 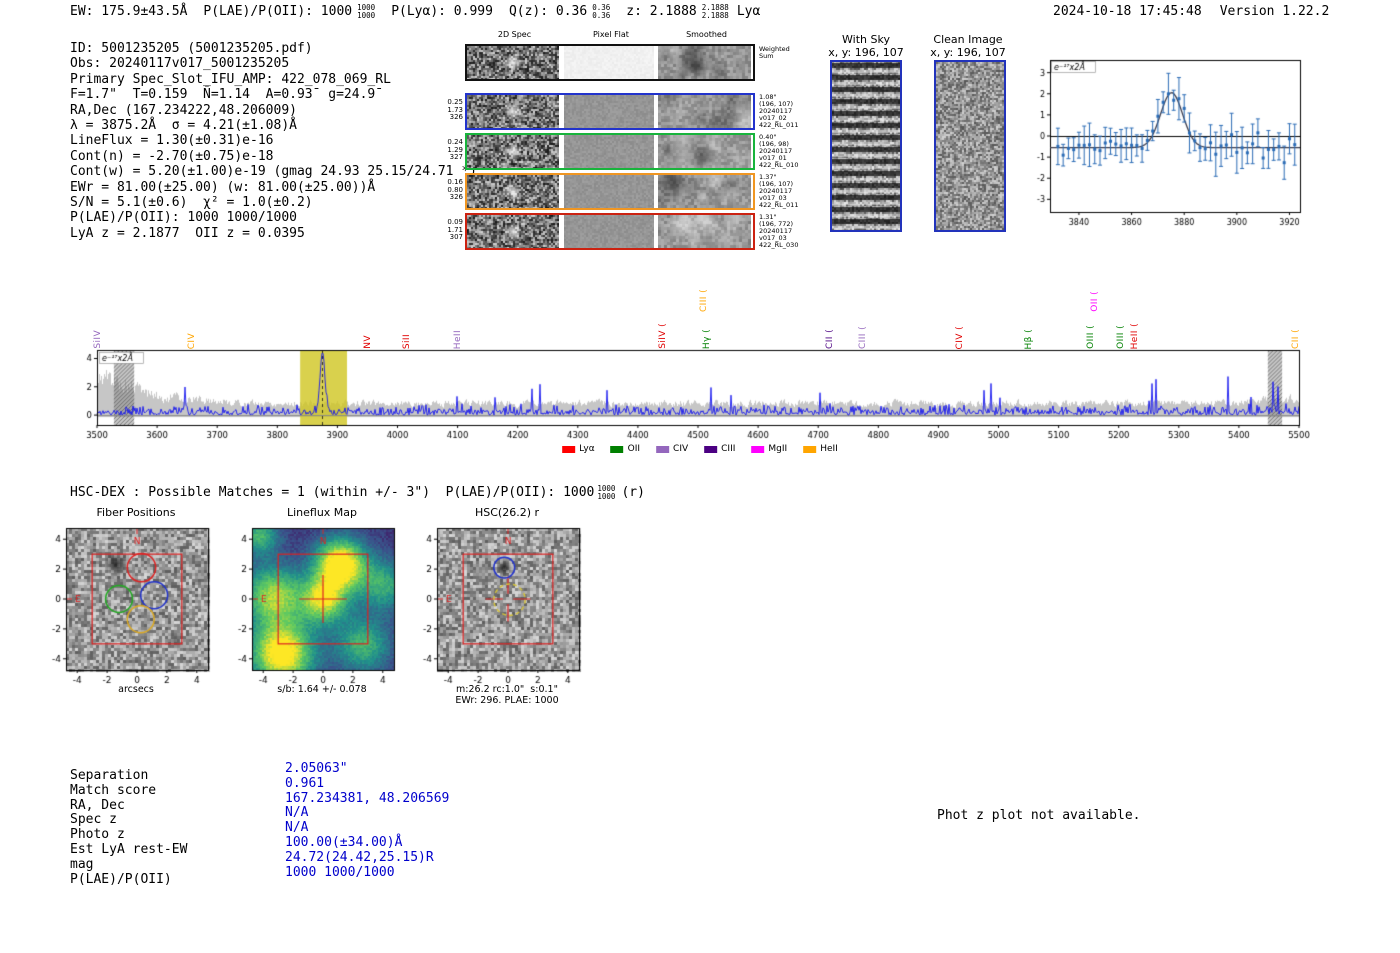 I want to click on legend-item: MgII, so click(x=769, y=449).